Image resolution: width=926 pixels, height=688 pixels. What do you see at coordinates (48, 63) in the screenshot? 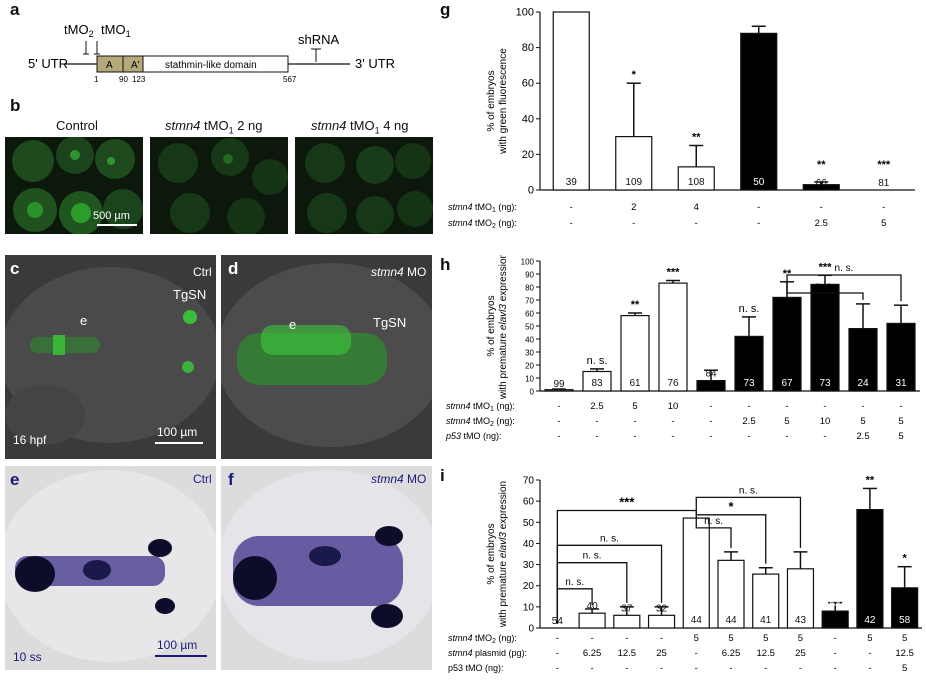
I see `five-utr-label: 5' UTR` at bounding box center [48, 63].